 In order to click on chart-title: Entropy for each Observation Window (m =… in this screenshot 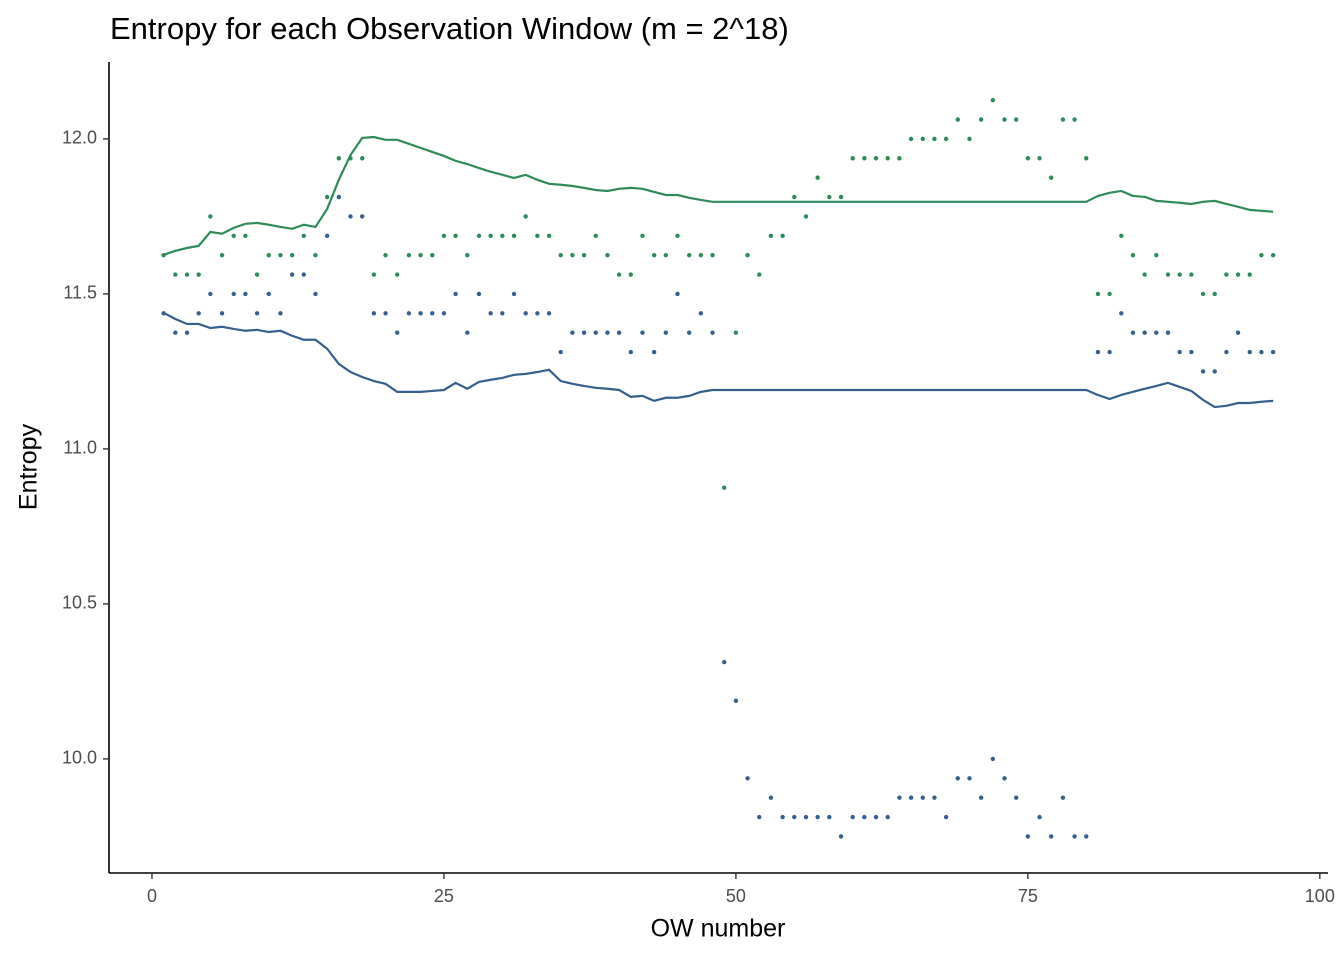, I will do `click(449, 28)`.